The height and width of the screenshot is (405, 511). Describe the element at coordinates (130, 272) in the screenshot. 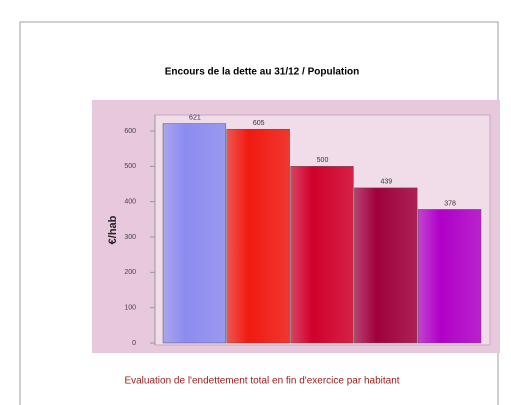

I see `y-tick-label: 200` at that location.